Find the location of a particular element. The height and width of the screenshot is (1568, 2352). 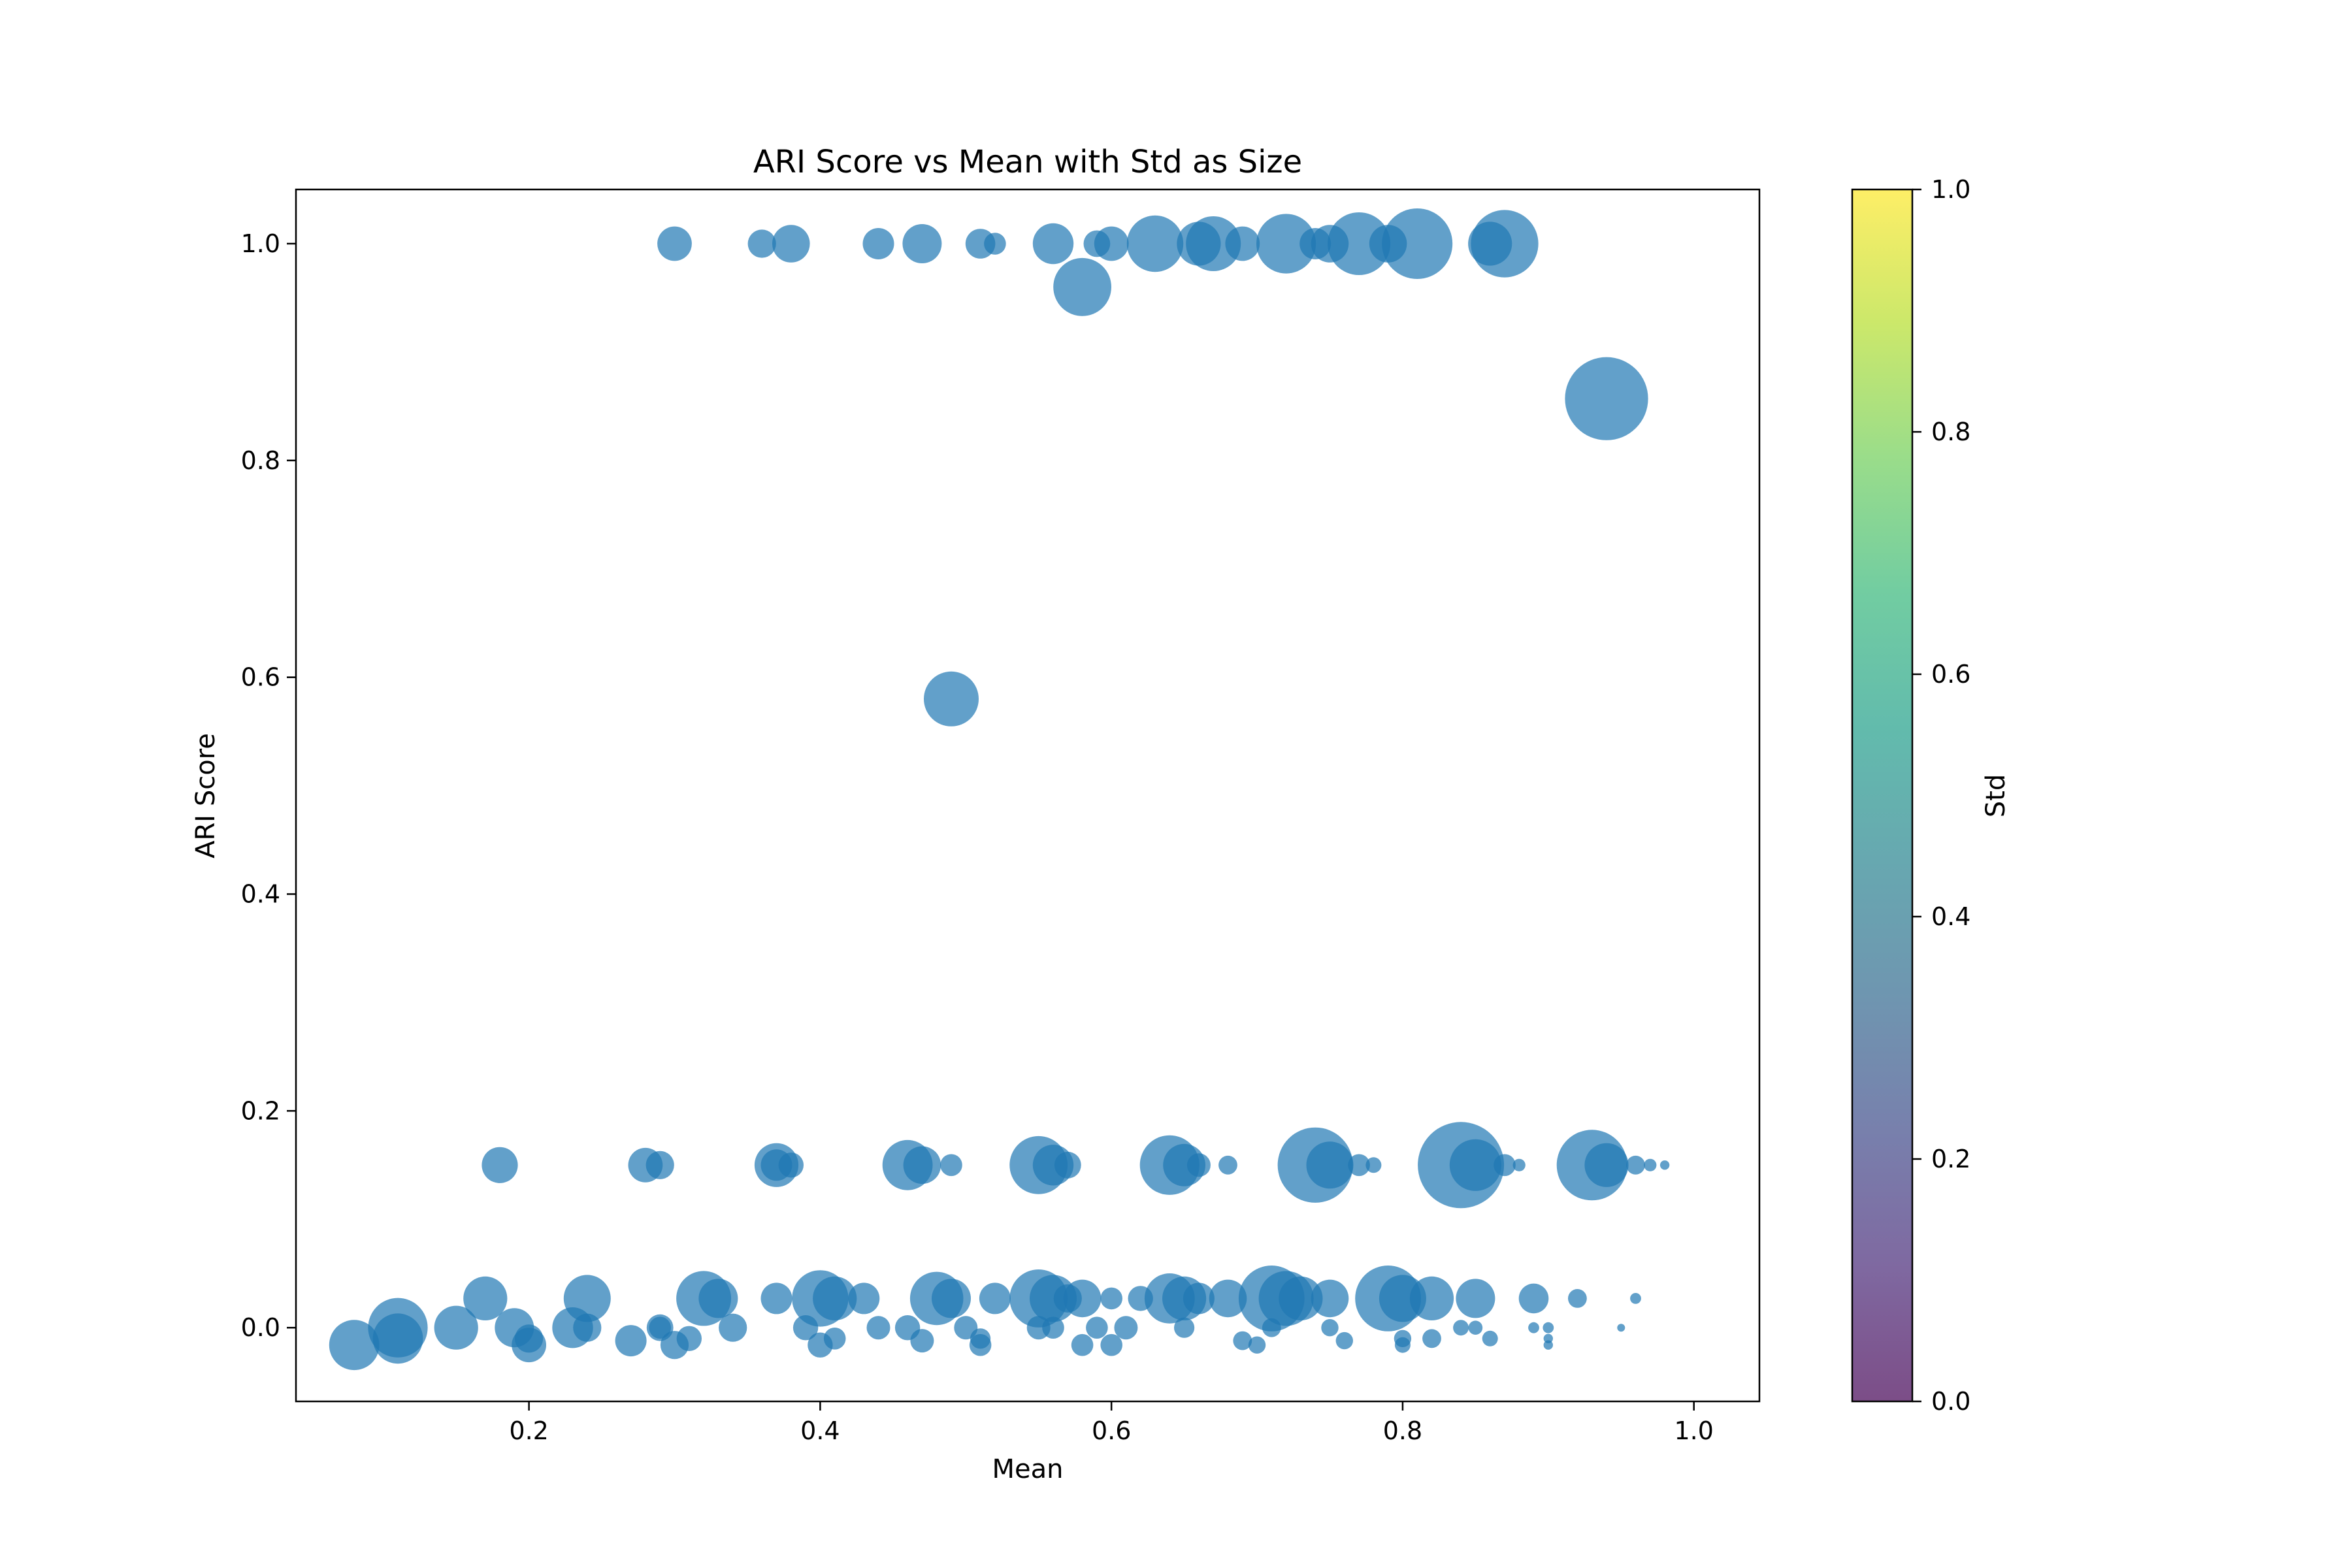

x-tick-label: 0.2 is located at coordinates (528, 1430).